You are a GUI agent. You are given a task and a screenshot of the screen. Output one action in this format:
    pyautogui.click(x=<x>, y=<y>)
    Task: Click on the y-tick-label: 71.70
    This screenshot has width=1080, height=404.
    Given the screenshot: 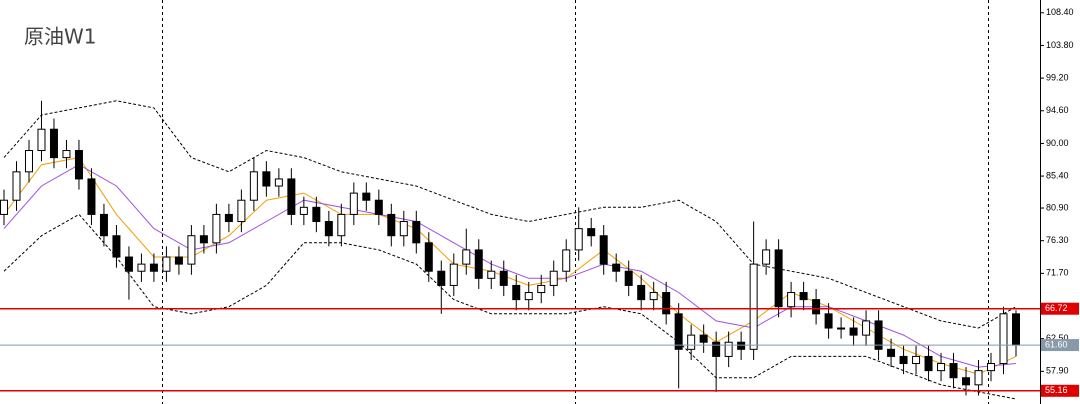 What is the action you would take?
    pyautogui.click(x=1057, y=273)
    